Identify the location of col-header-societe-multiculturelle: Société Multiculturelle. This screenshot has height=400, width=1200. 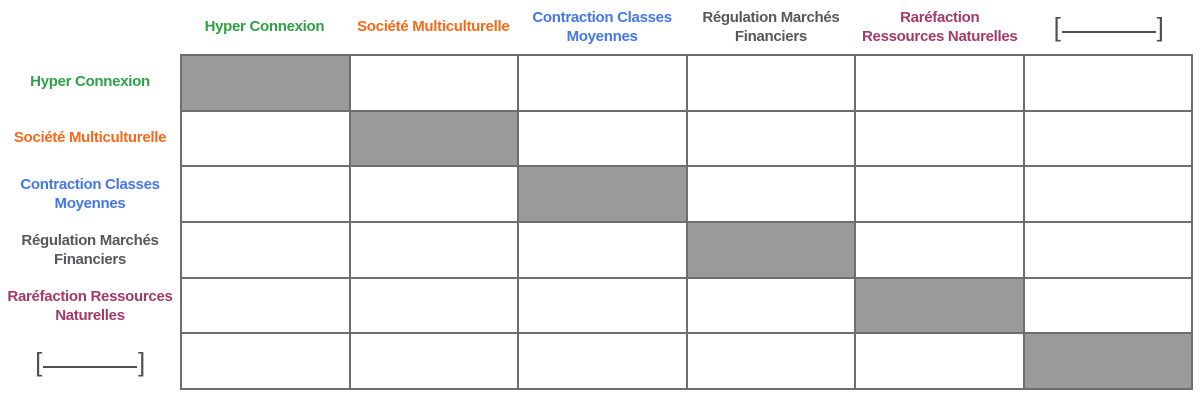
(433, 27).